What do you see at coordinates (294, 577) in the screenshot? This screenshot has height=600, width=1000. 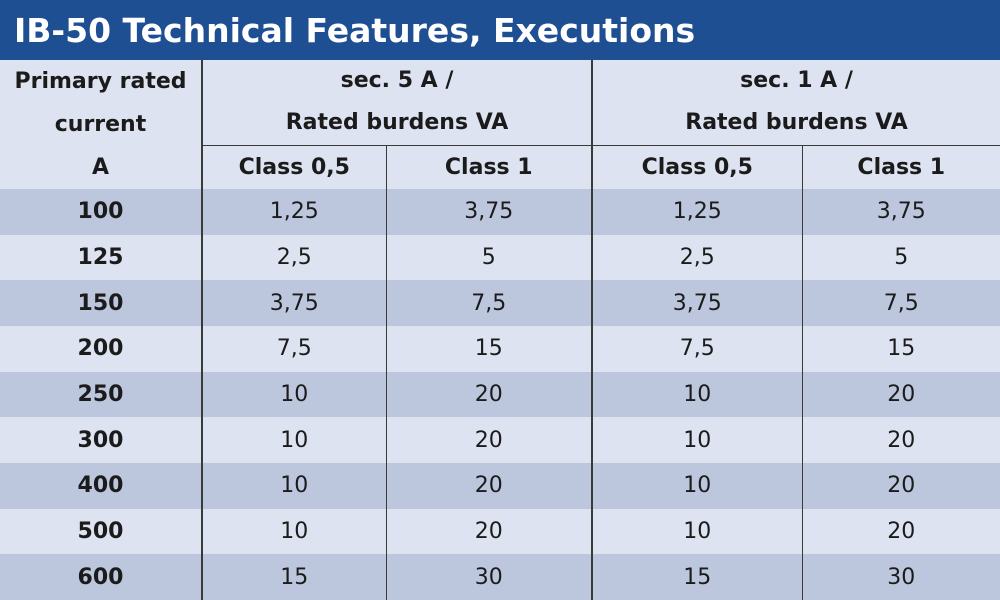 I see `sec-5a-class05-cell: 15` at bounding box center [294, 577].